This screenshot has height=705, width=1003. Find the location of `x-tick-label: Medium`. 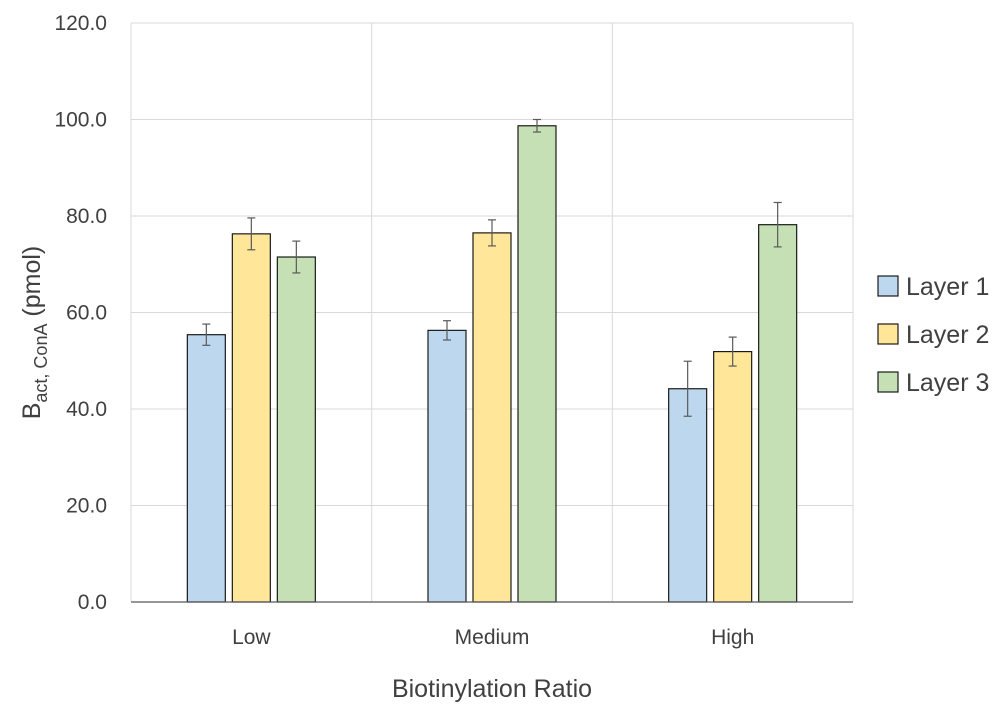

x-tick-label: Medium is located at coordinates (492, 637).